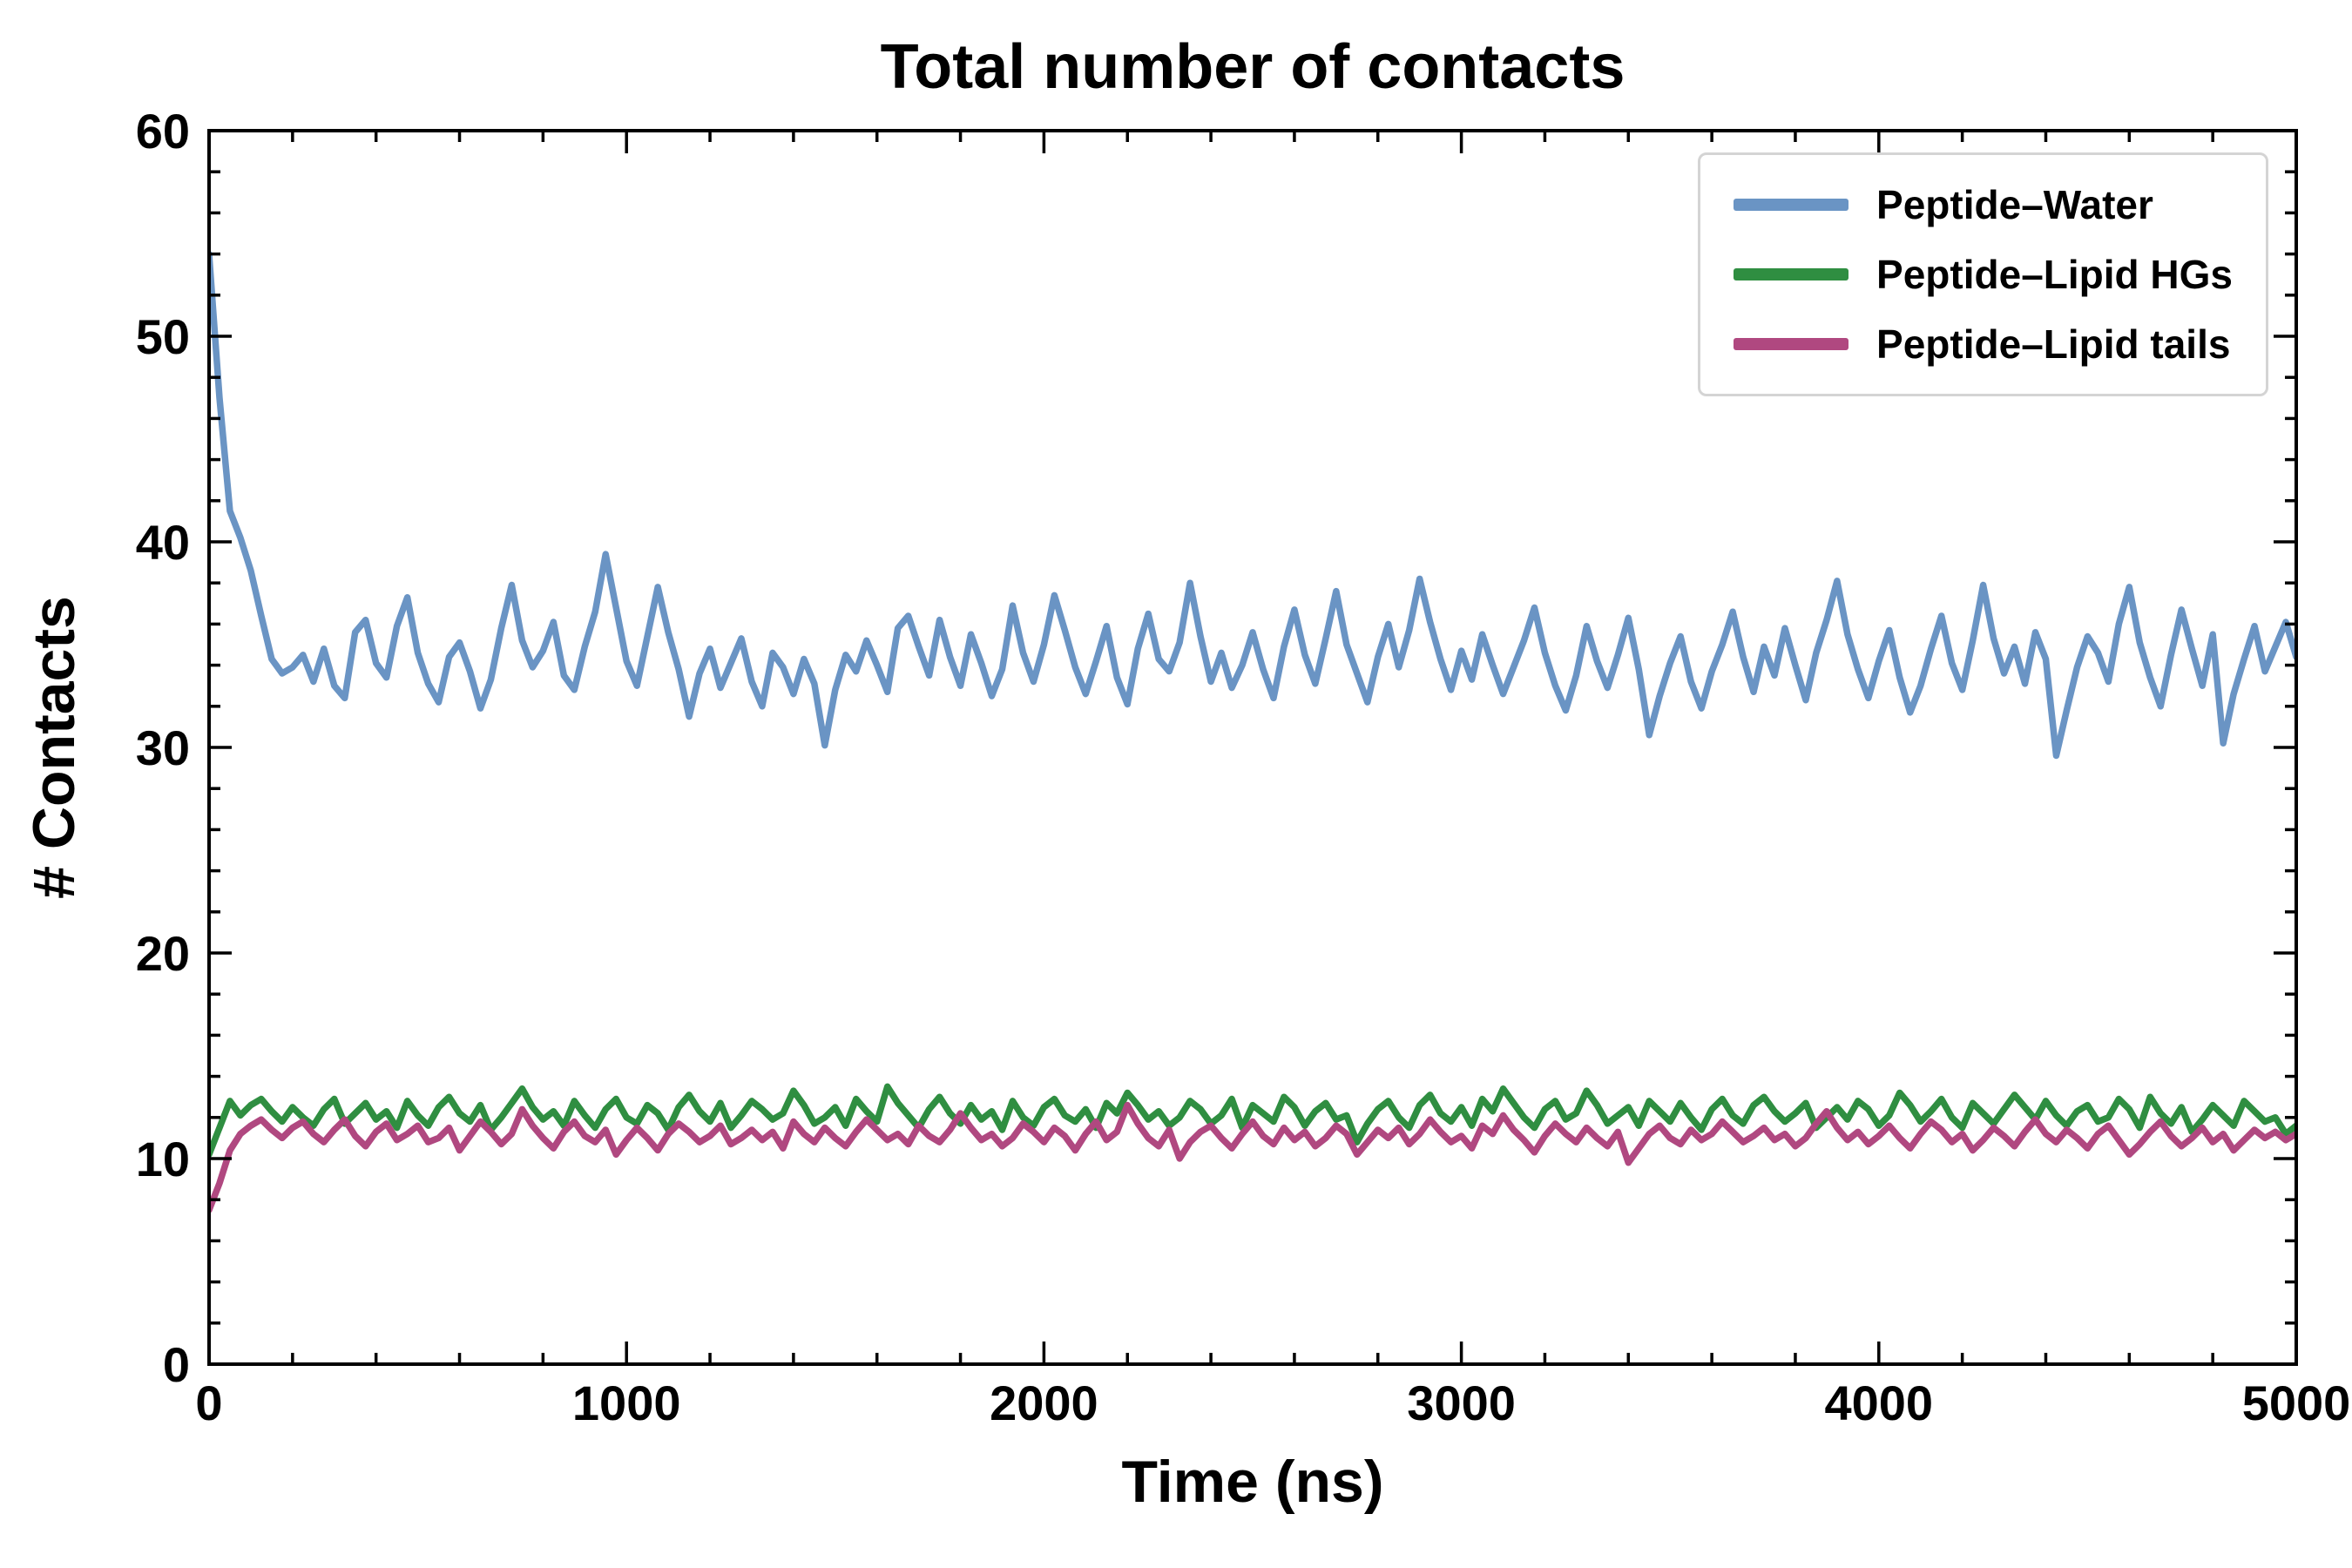 The image size is (2352, 1568). I want to click on legend-item: Peptide–Lipid HGs, so click(1983, 274).